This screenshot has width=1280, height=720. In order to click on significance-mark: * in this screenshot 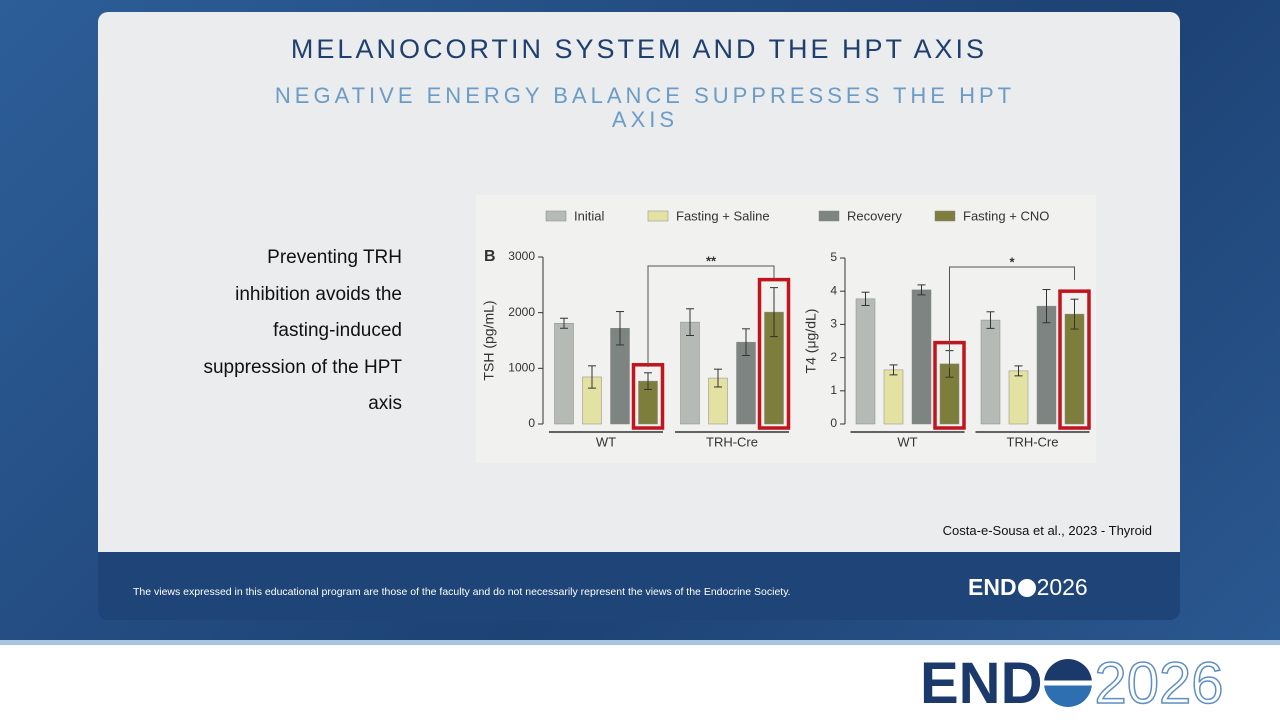, I will do `click(1012, 261)`.